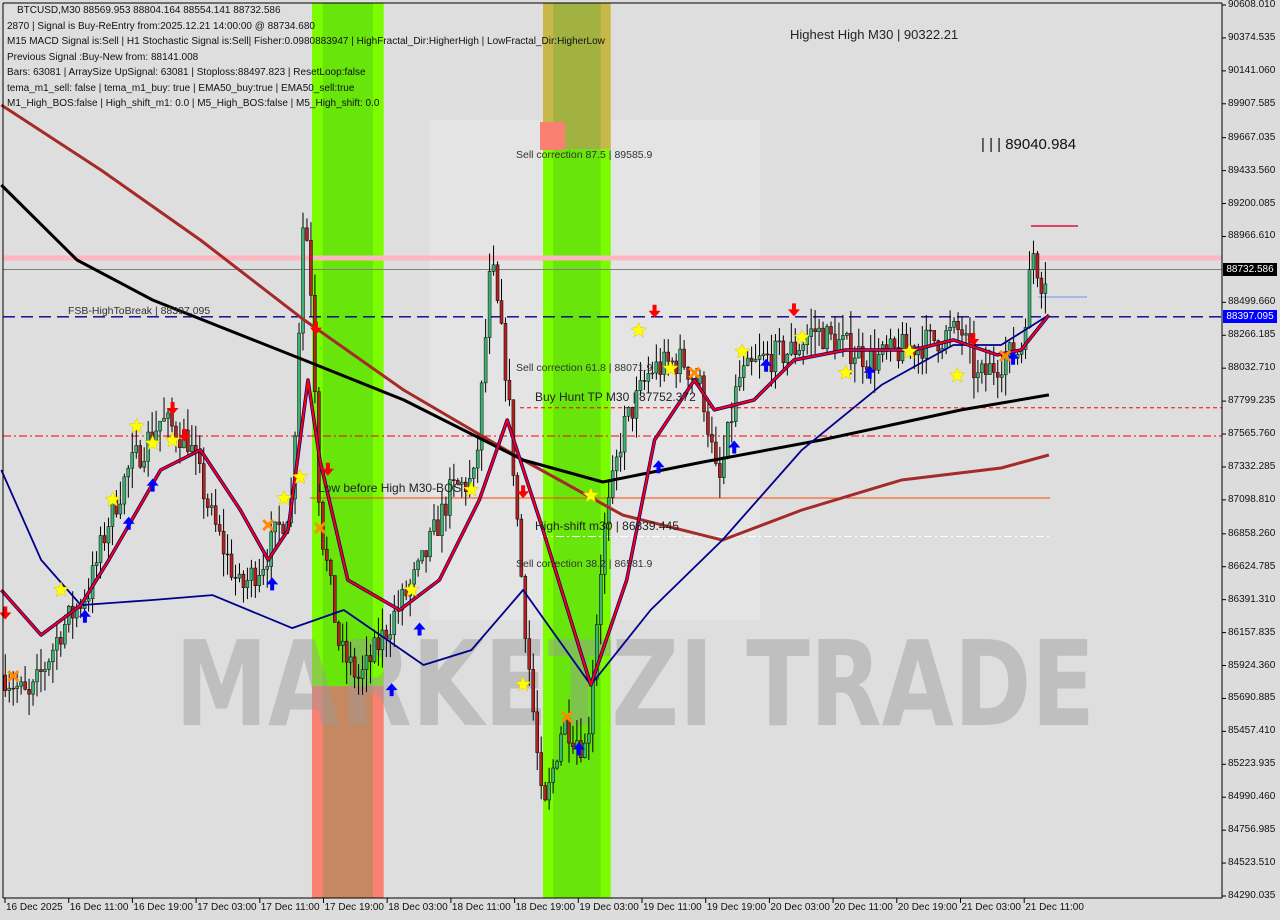 The width and height of the screenshot is (1280, 920). I want to click on y-tick-label: 89667.035, so click(1252, 137).